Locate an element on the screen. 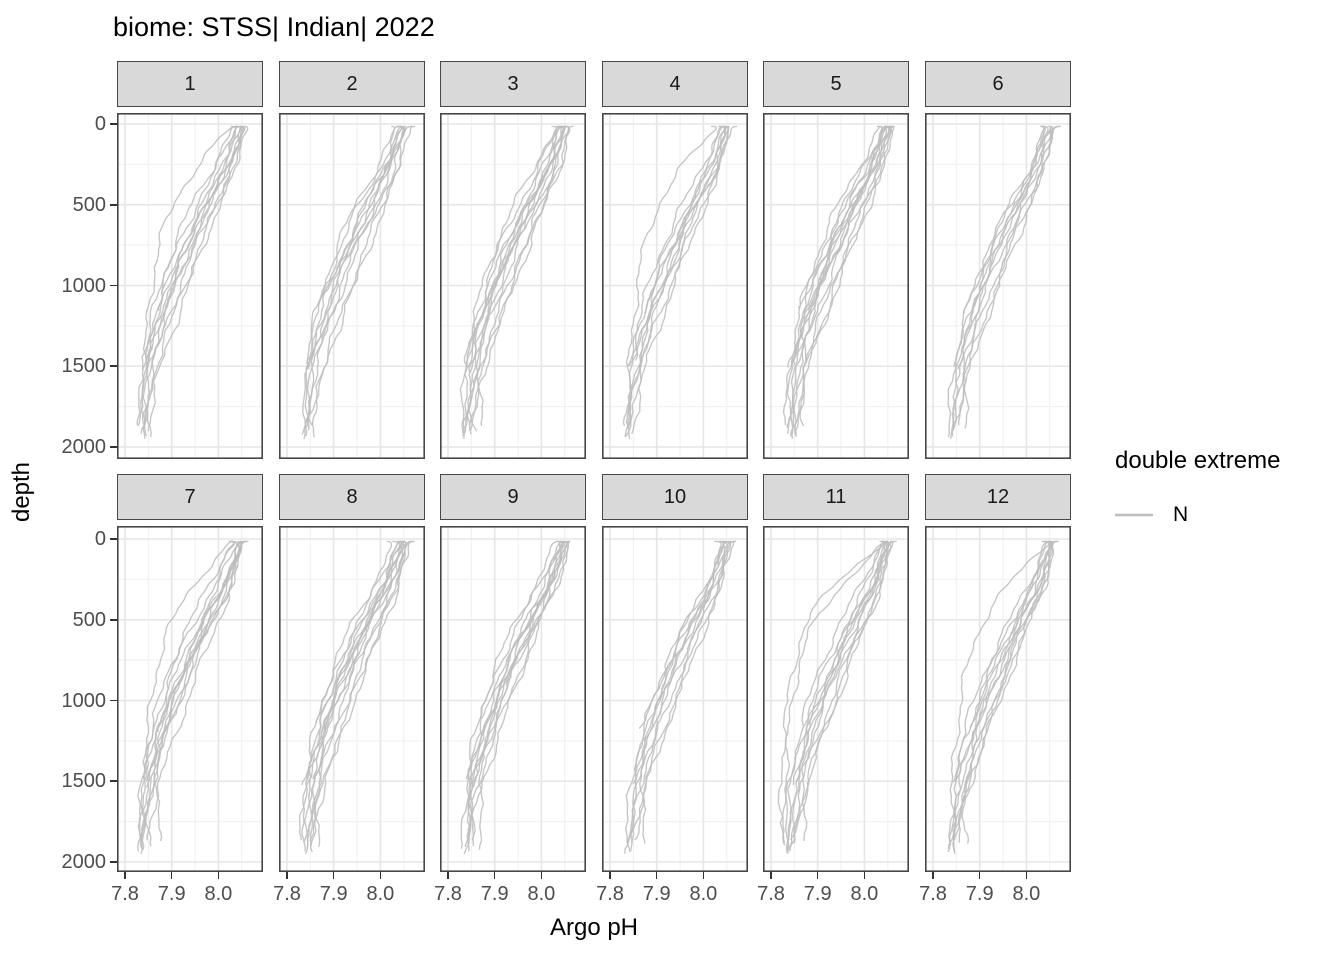  facet-strip: 4 is located at coordinates (675, 84).